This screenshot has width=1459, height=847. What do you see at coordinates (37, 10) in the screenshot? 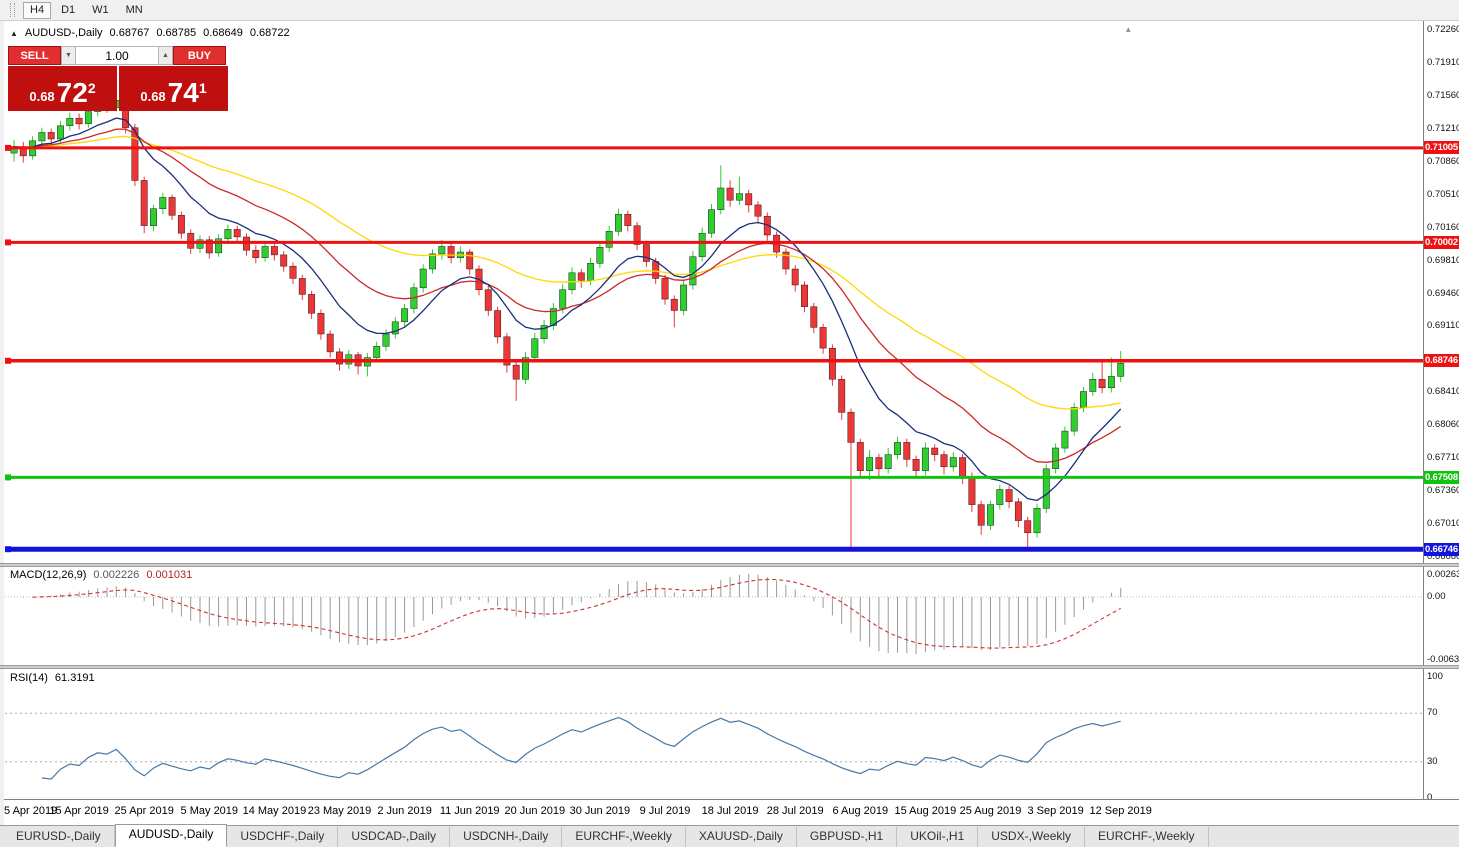
I see `timeframe-button-h4: H4` at bounding box center [37, 10].